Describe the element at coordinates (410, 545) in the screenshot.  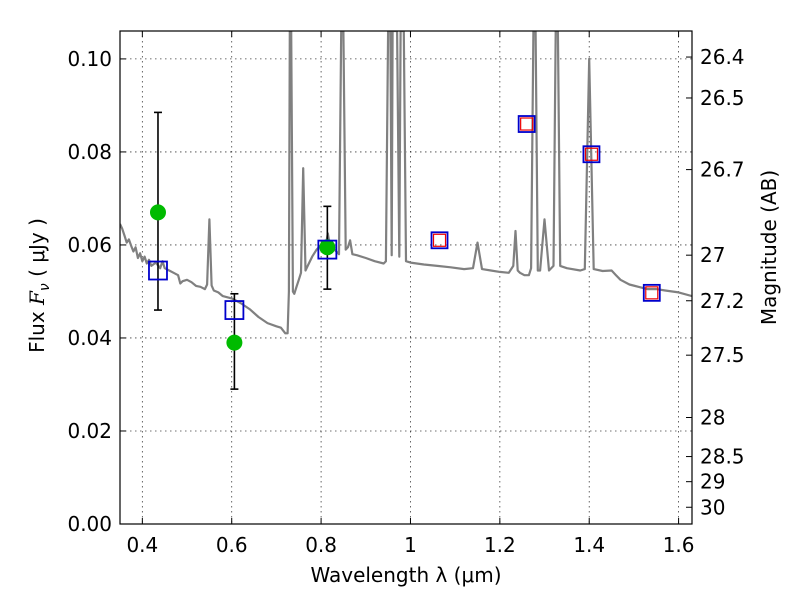
I see `x-tick-label: 1` at that location.